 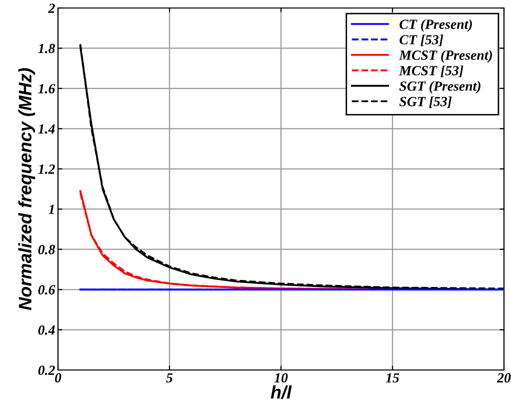 What do you see at coordinates (47, 249) in the screenshot?
I see `y-tick-label: 0.8` at bounding box center [47, 249].